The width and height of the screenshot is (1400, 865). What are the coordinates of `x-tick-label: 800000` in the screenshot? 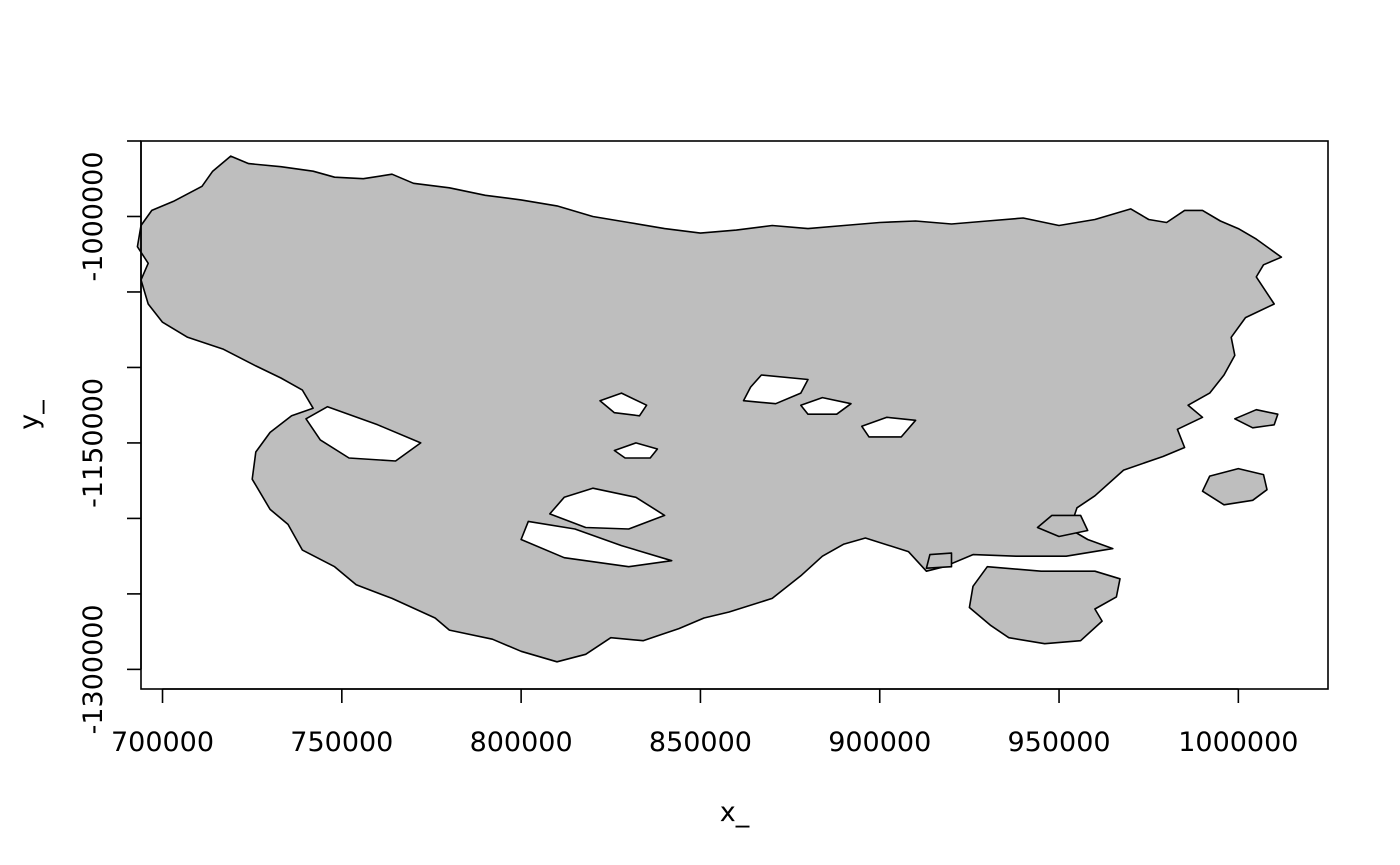 It's located at (521, 742).